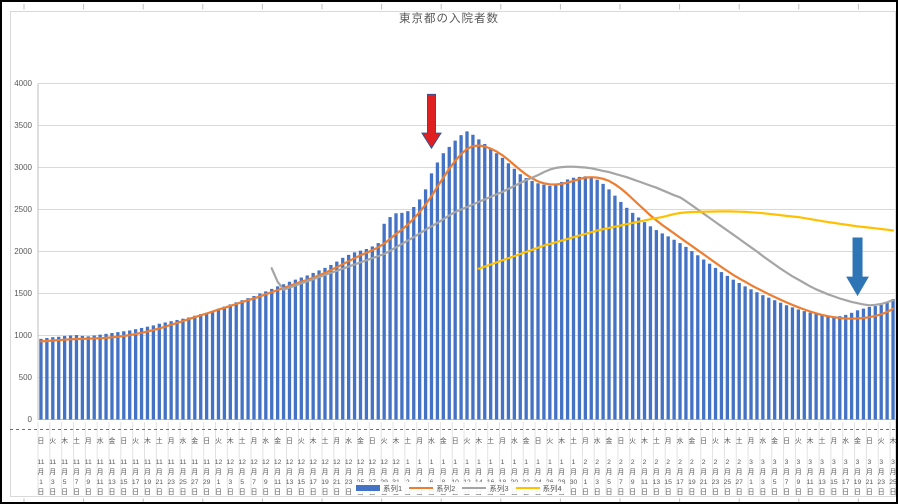  What do you see at coordinates (379, 488) in the screenshot?
I see `legend-item: 系列1` at bounding box center [379, 488].